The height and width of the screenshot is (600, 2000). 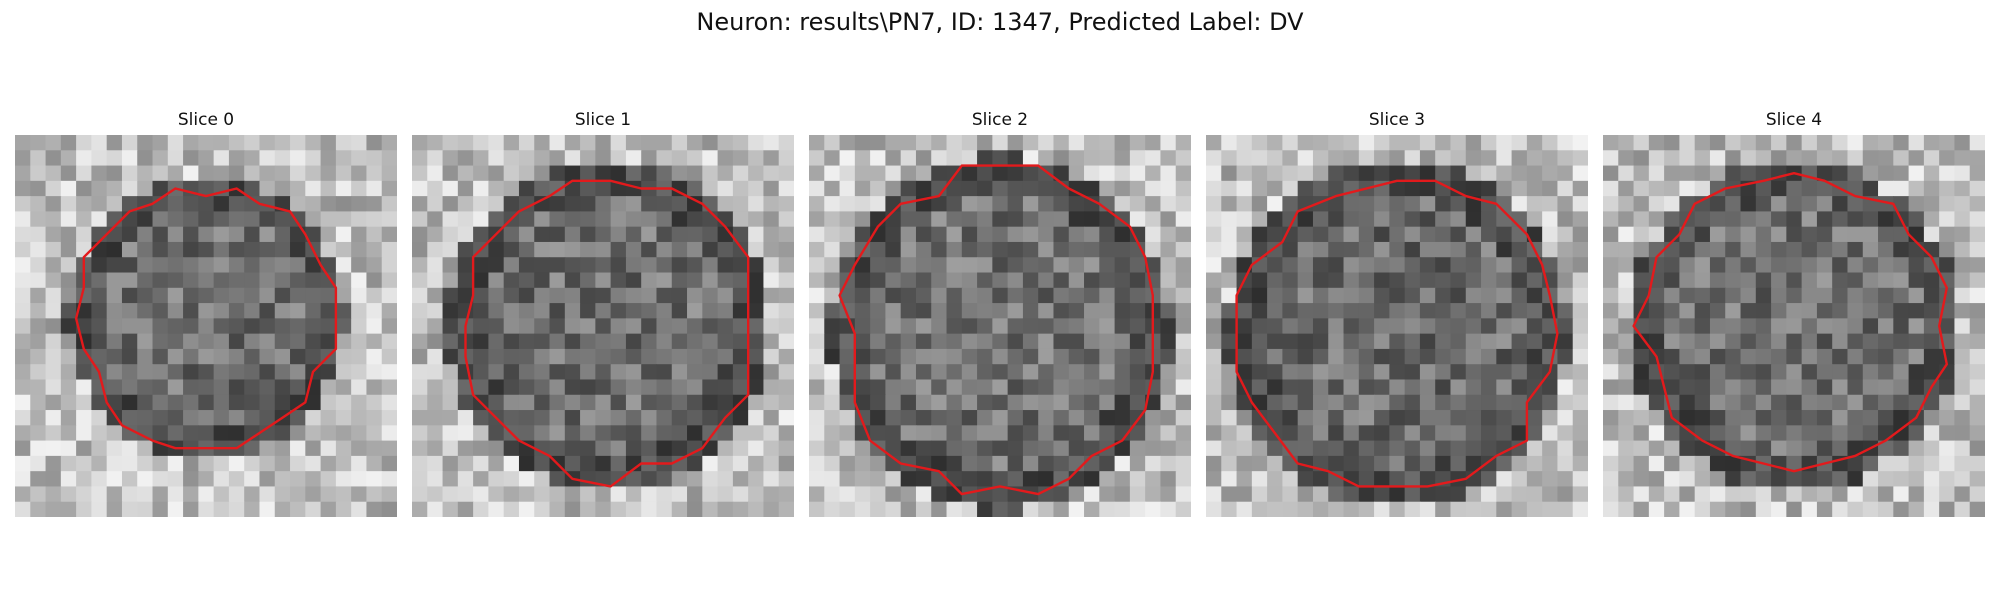 I want to click on slice-image, so click(x=1794, y=326).